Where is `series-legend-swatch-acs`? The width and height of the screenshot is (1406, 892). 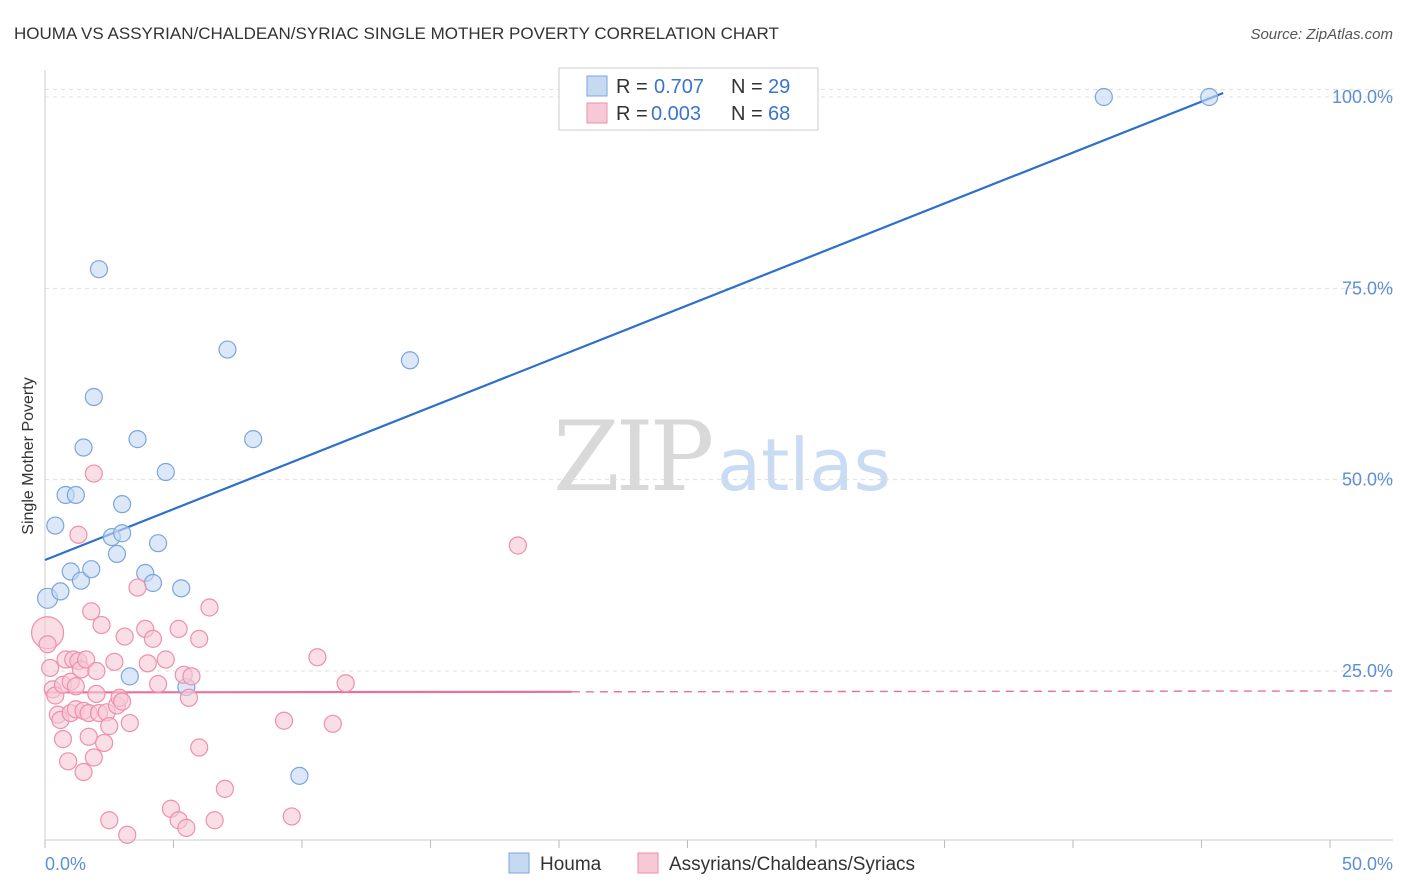 series-legend-swatch-acs is located at coordinates (648, 863).